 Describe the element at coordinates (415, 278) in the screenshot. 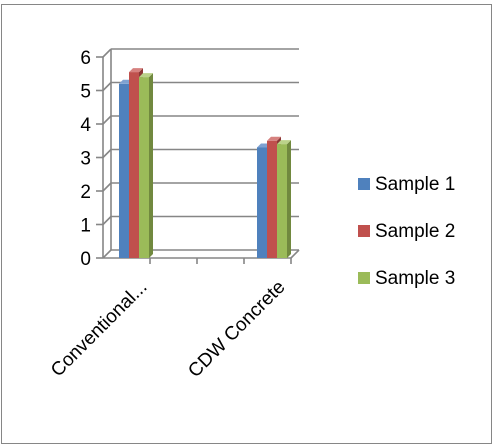

I see `legend-label: Sample 3` at that location.